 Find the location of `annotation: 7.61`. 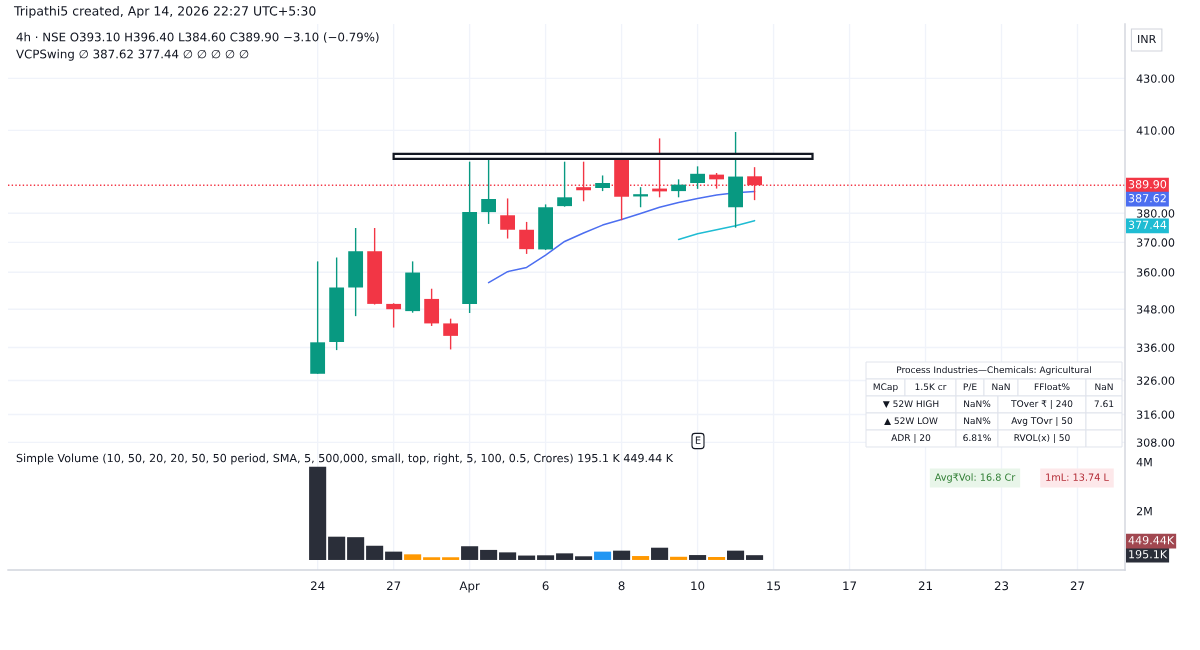

annotation: 7.61 is located at coordinates (1104, 404).